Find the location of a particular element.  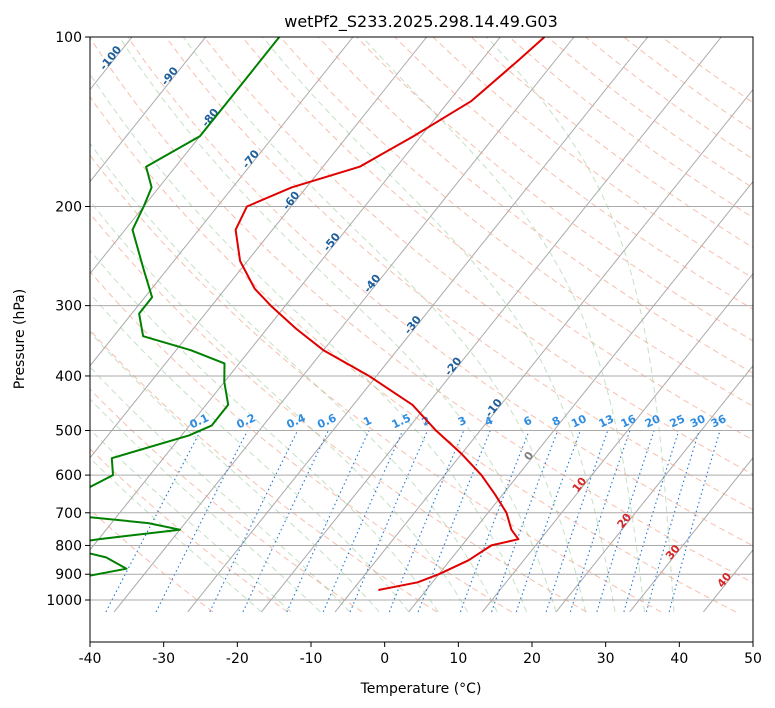

y-axis-ticks: 100 200 300 400 500 600 700 800 900 1000 is located at coordinates (68, 319).